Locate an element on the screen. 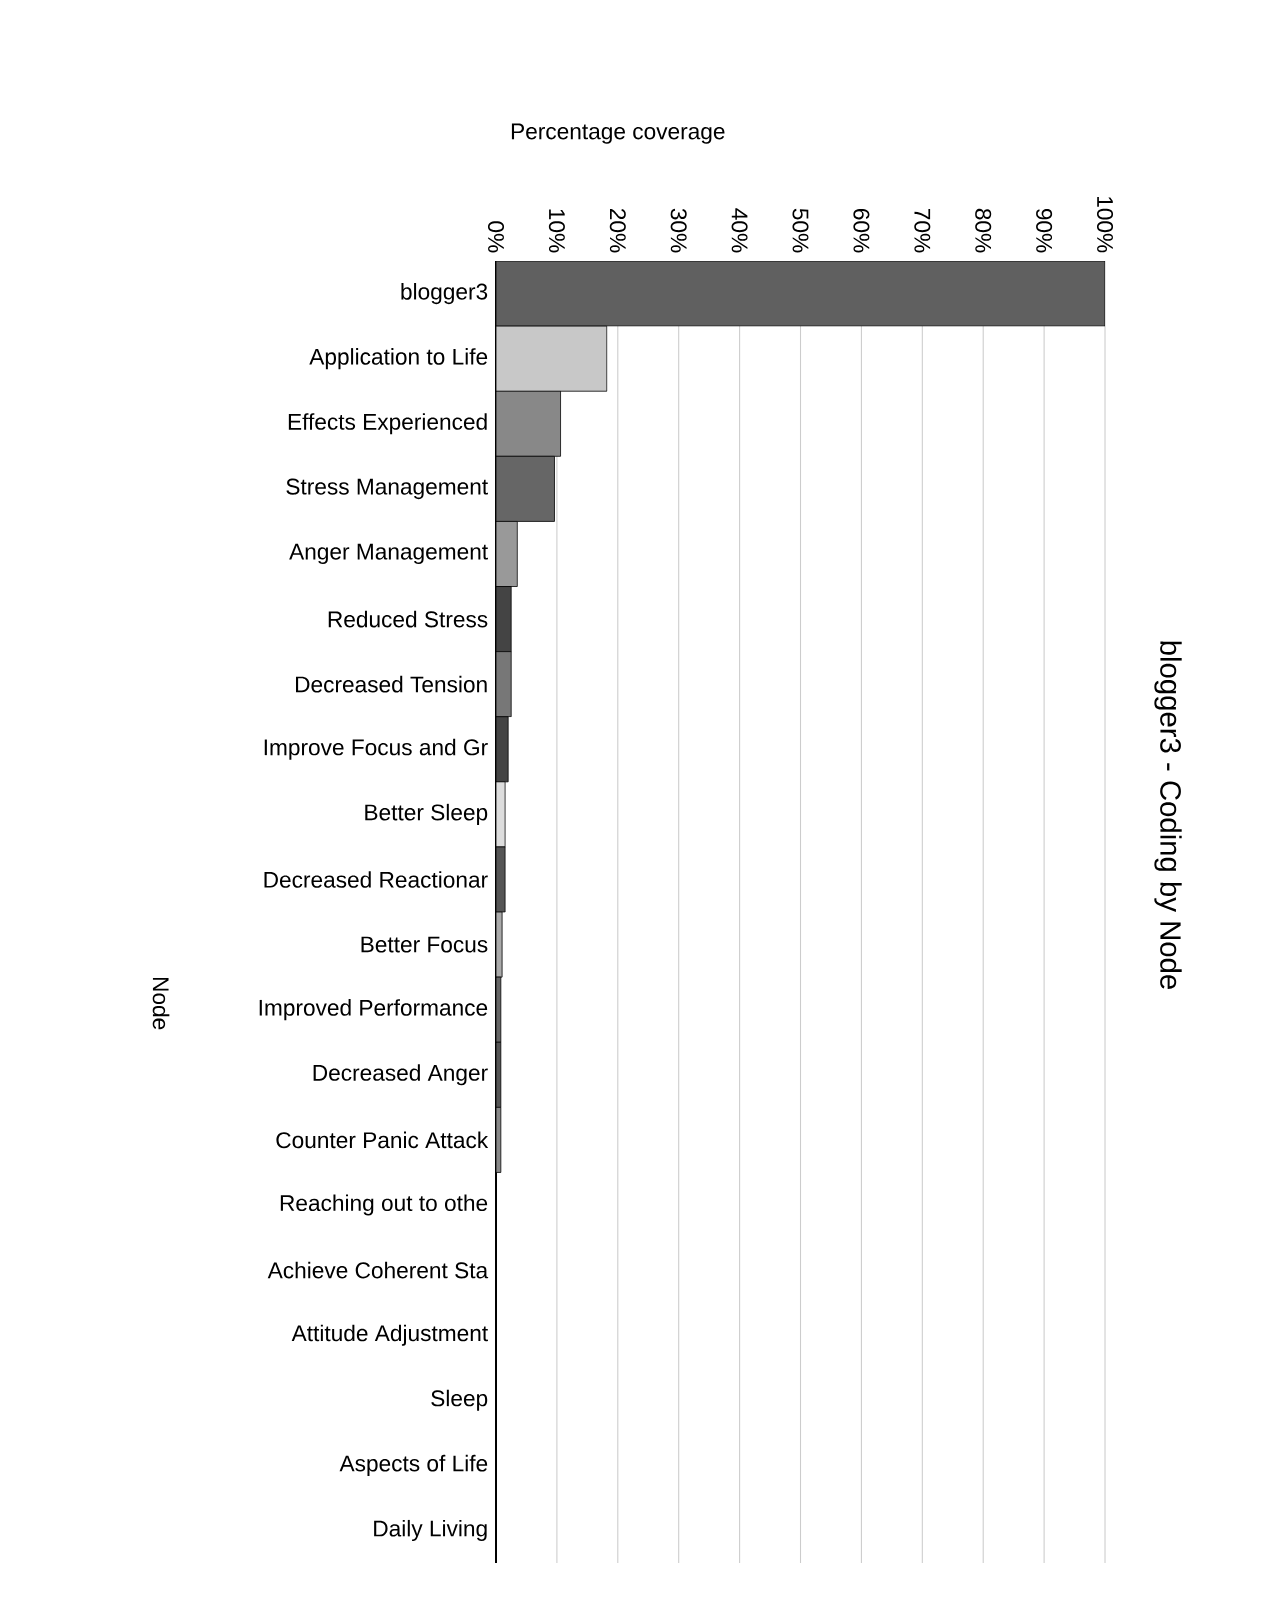 This screenshot has height=1608, width=1266. y-tick-label: Decreased Anger is located at coordinates (400, 1075).